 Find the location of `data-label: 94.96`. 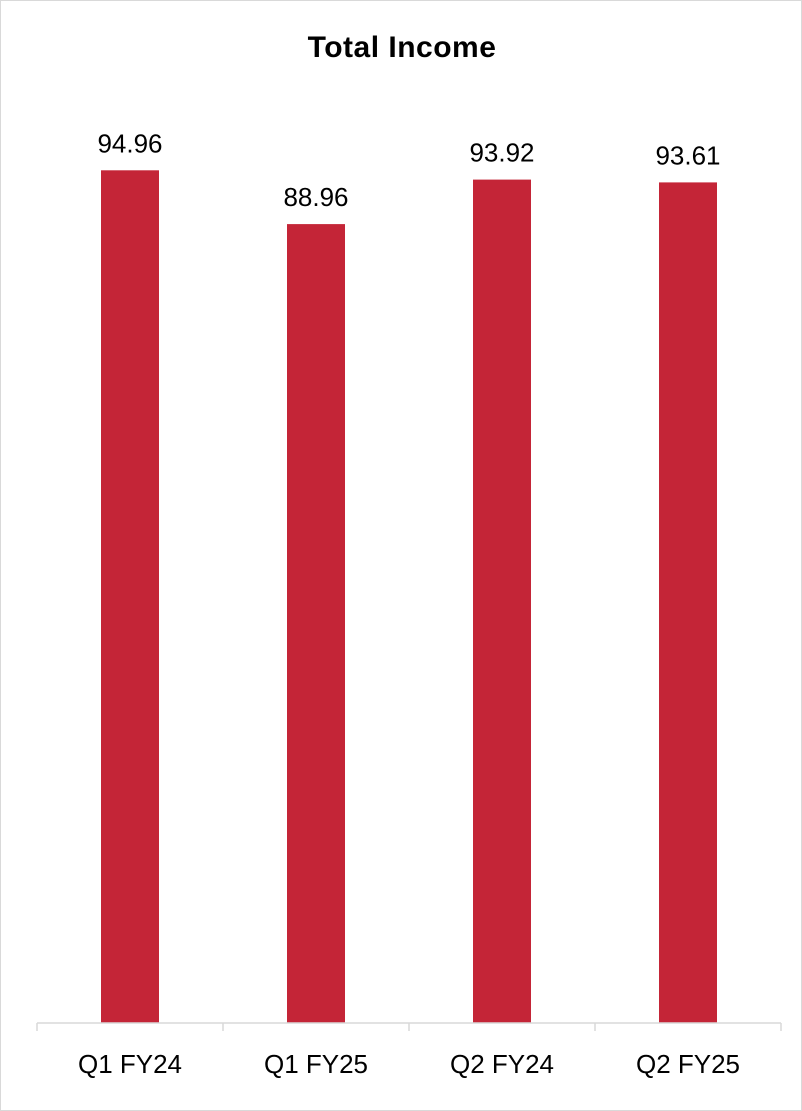

data-label: 94.96 is located at coordinates (129, 143).